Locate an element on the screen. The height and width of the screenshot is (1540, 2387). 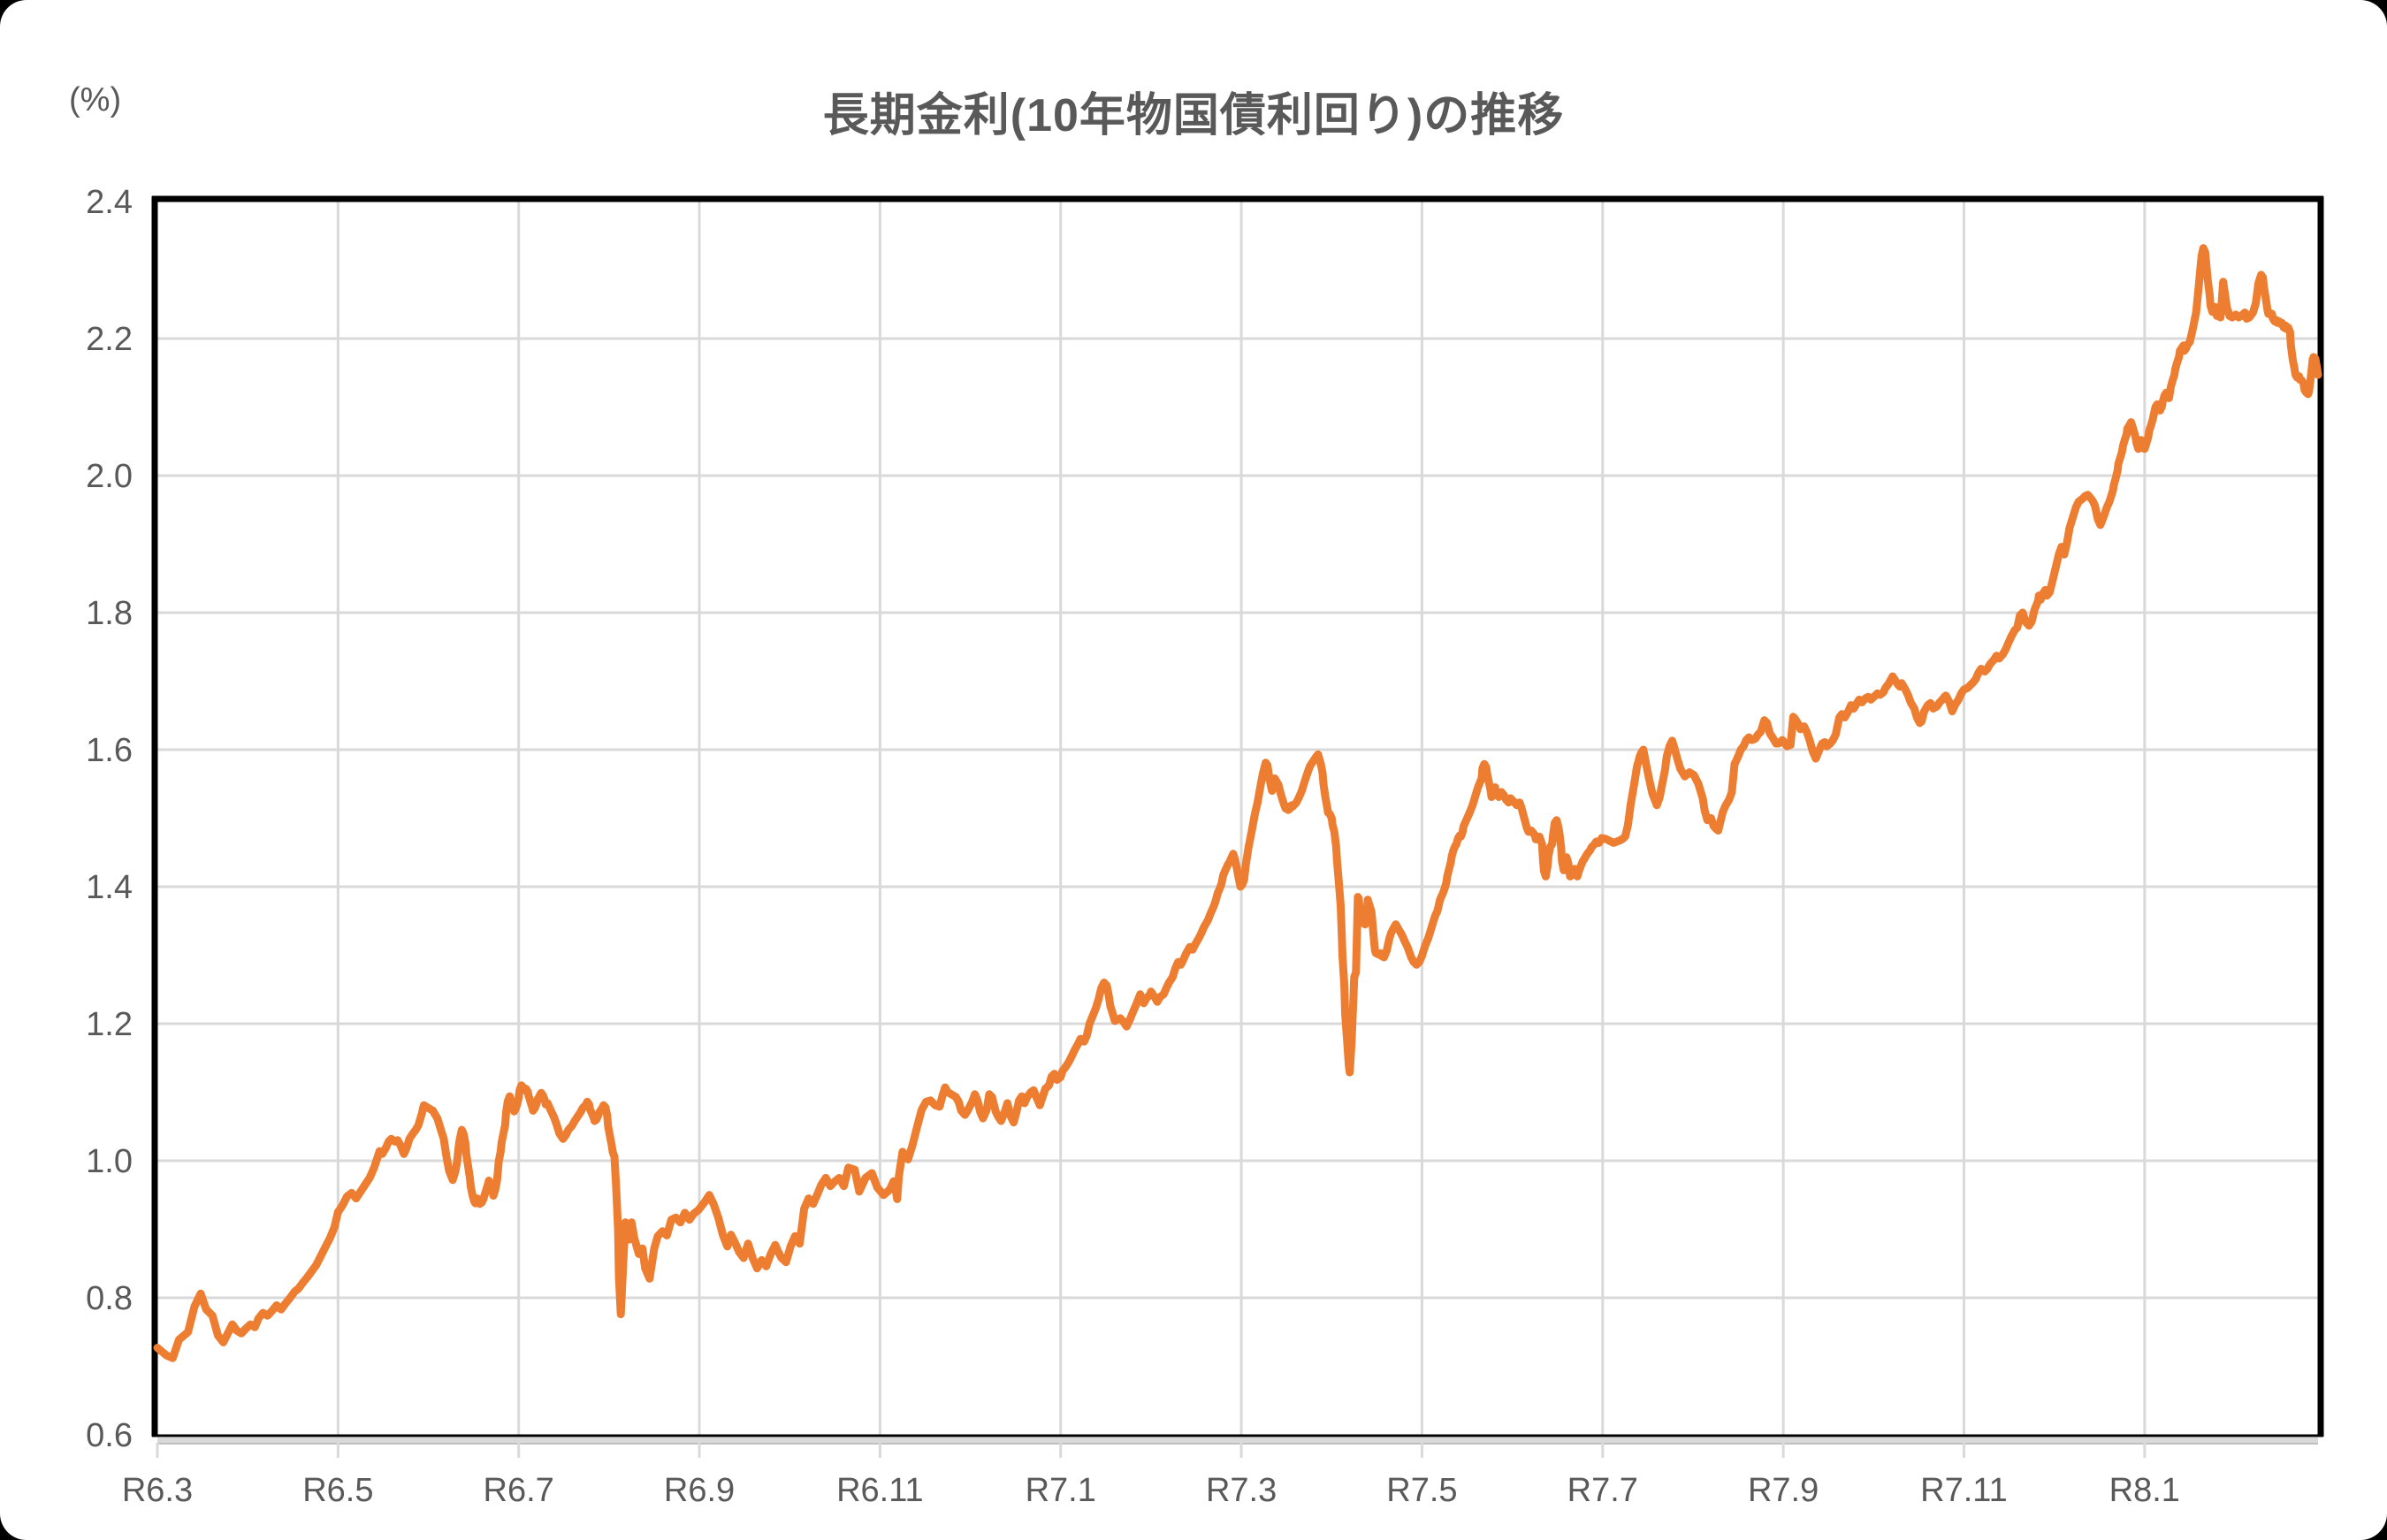
y-tick-label: 1.2 is located at coordinates (109, 1025).